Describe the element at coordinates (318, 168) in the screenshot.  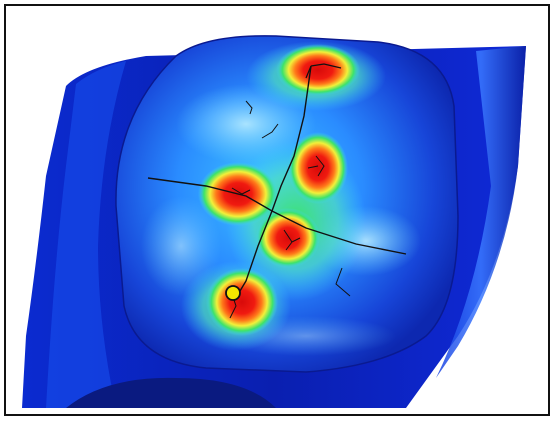
I see `hotspot-upper-right` at that location.